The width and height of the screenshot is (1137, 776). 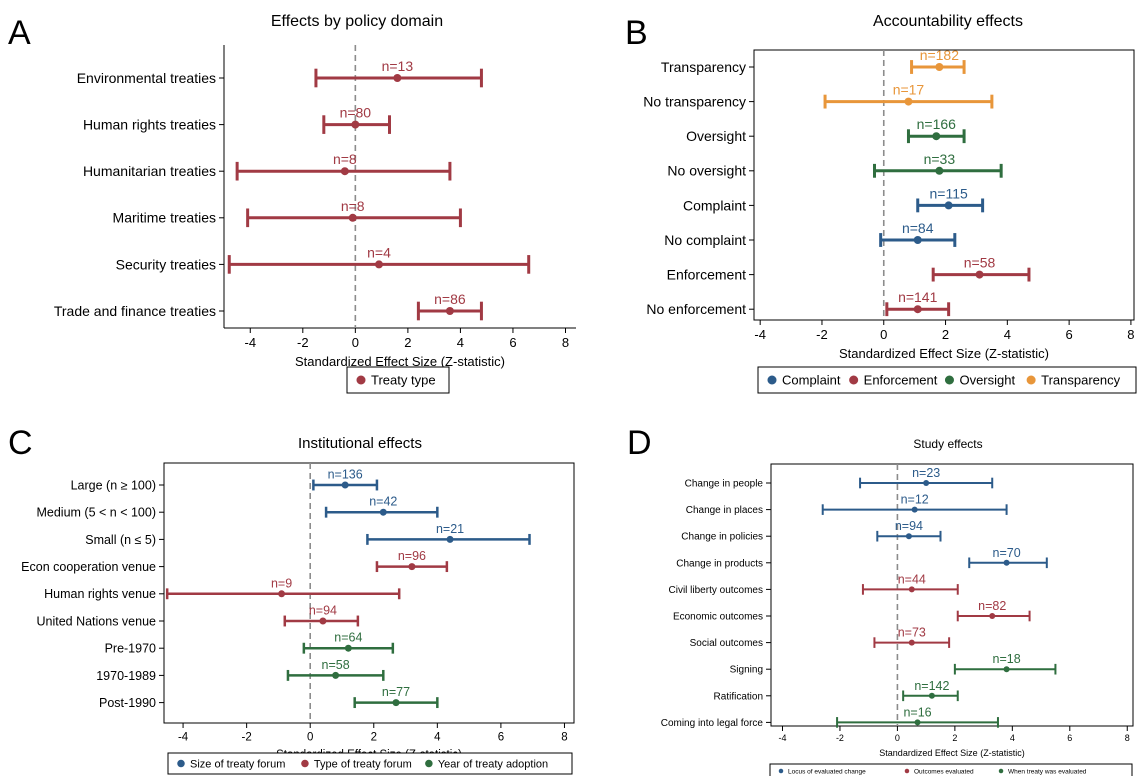 What do you see at coordinates (915, 500) in the screenshot?
I see `sample-size-label: n=12` at bounding box center [915, 500].